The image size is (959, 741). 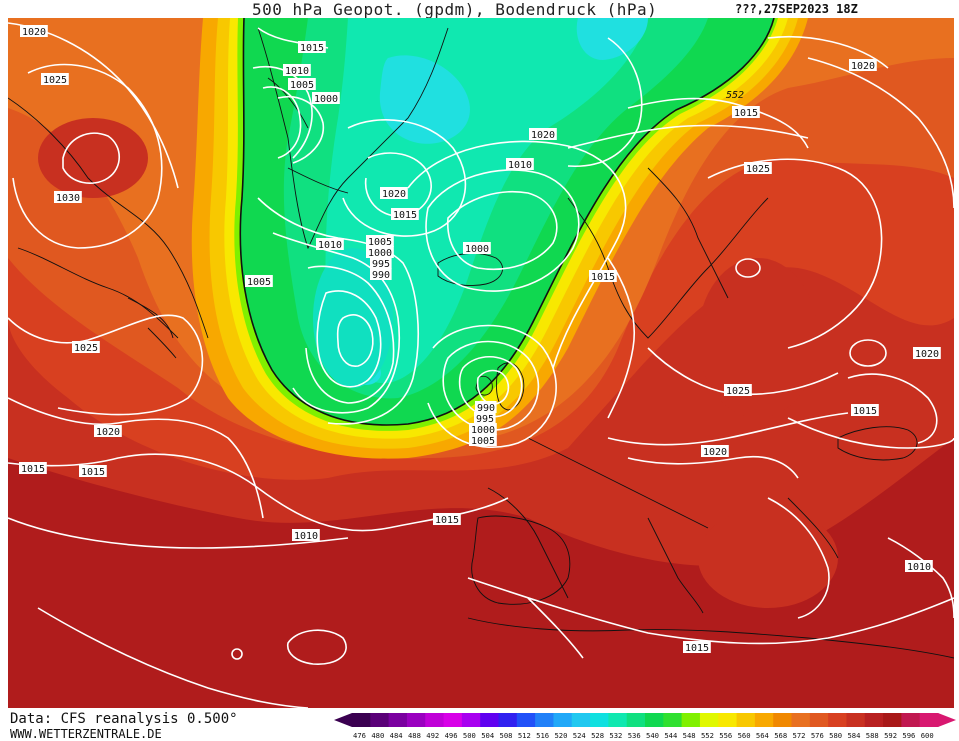 What do you see at coordinates (872, 735) in the screenshot?
I see `legend-tick-label: 588` at bounding box center [872, 735].